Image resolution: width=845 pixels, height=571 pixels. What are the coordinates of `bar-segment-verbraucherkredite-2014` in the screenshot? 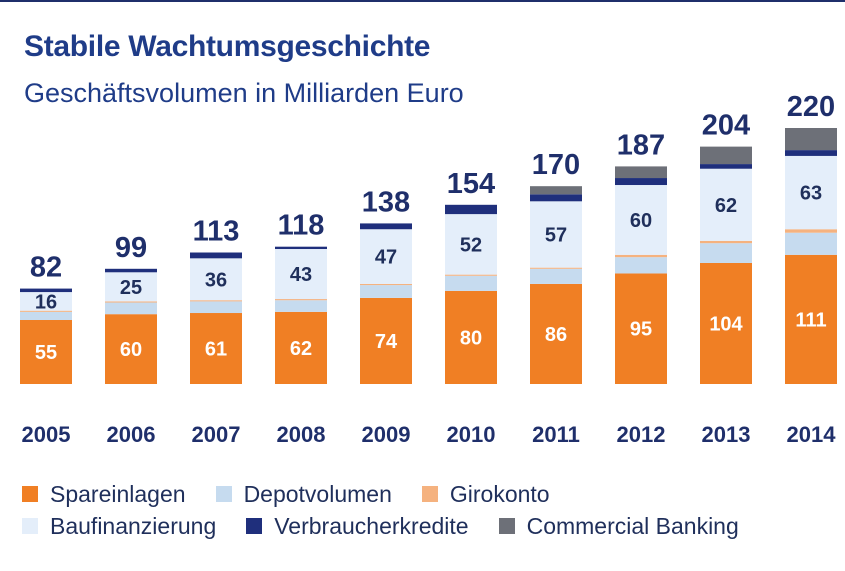 It's located at (811, 153).